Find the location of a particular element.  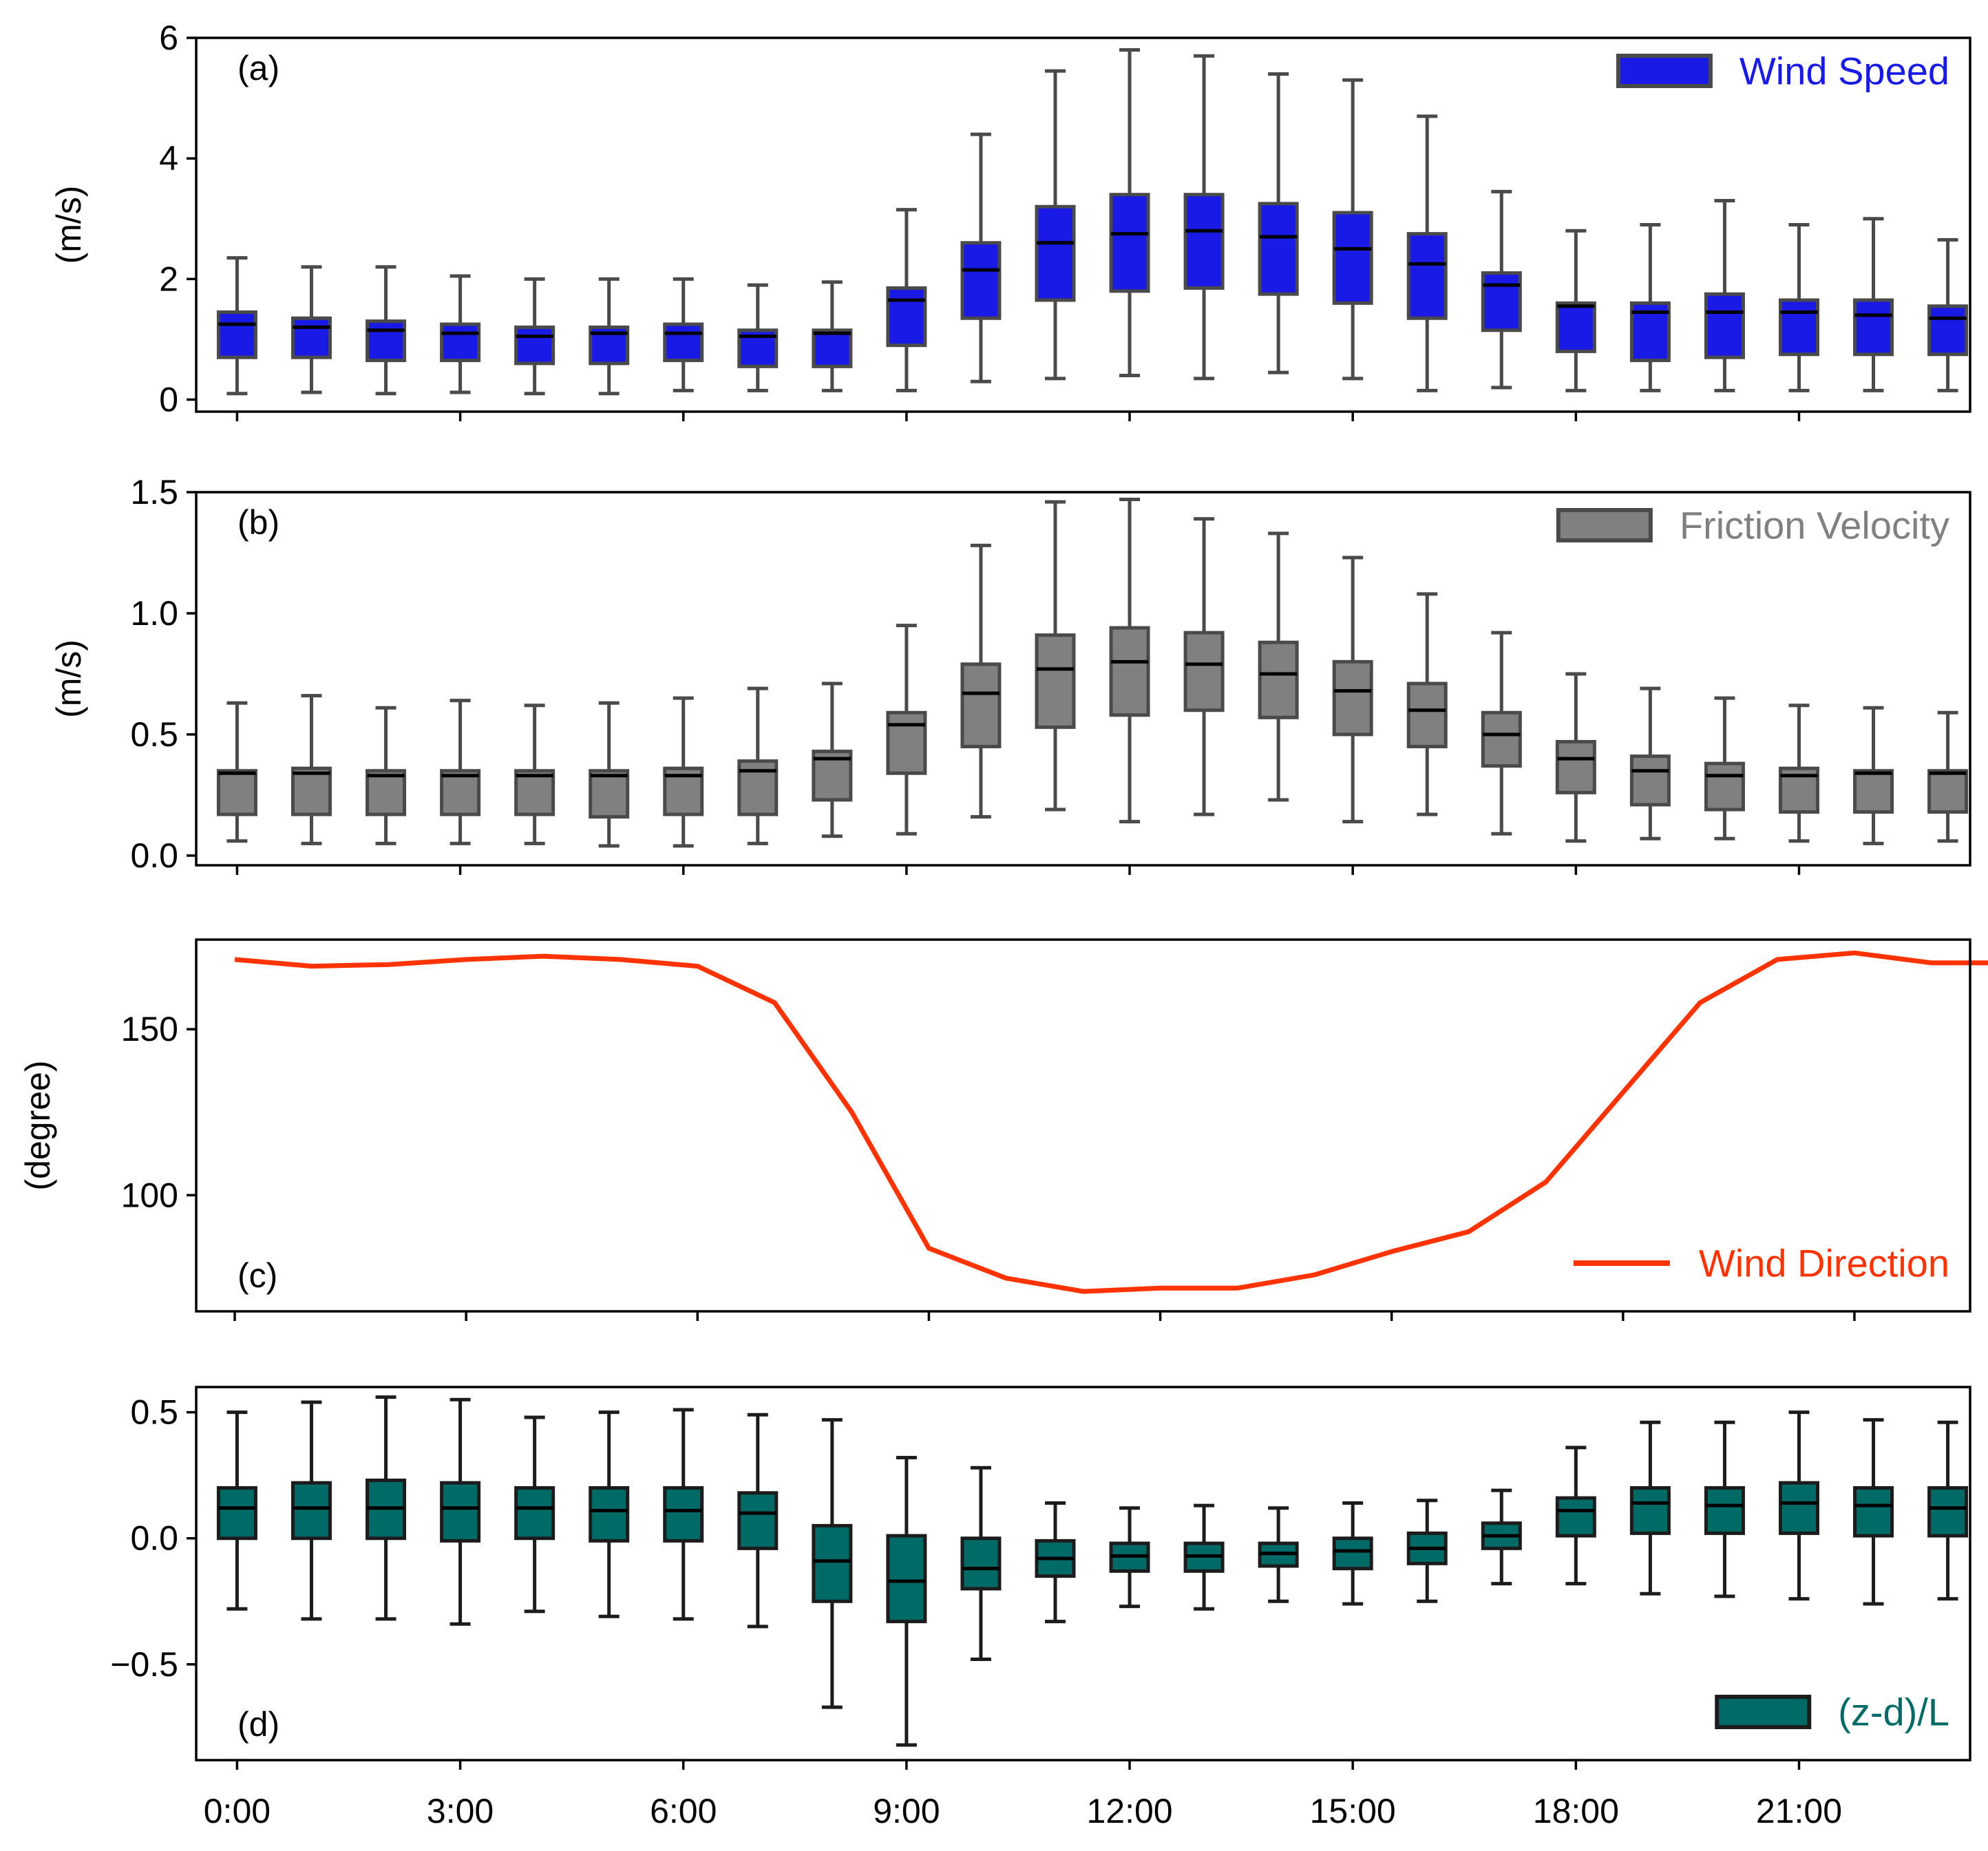

x-tick-label: 9:00 is located at coordinates (906, 1811).